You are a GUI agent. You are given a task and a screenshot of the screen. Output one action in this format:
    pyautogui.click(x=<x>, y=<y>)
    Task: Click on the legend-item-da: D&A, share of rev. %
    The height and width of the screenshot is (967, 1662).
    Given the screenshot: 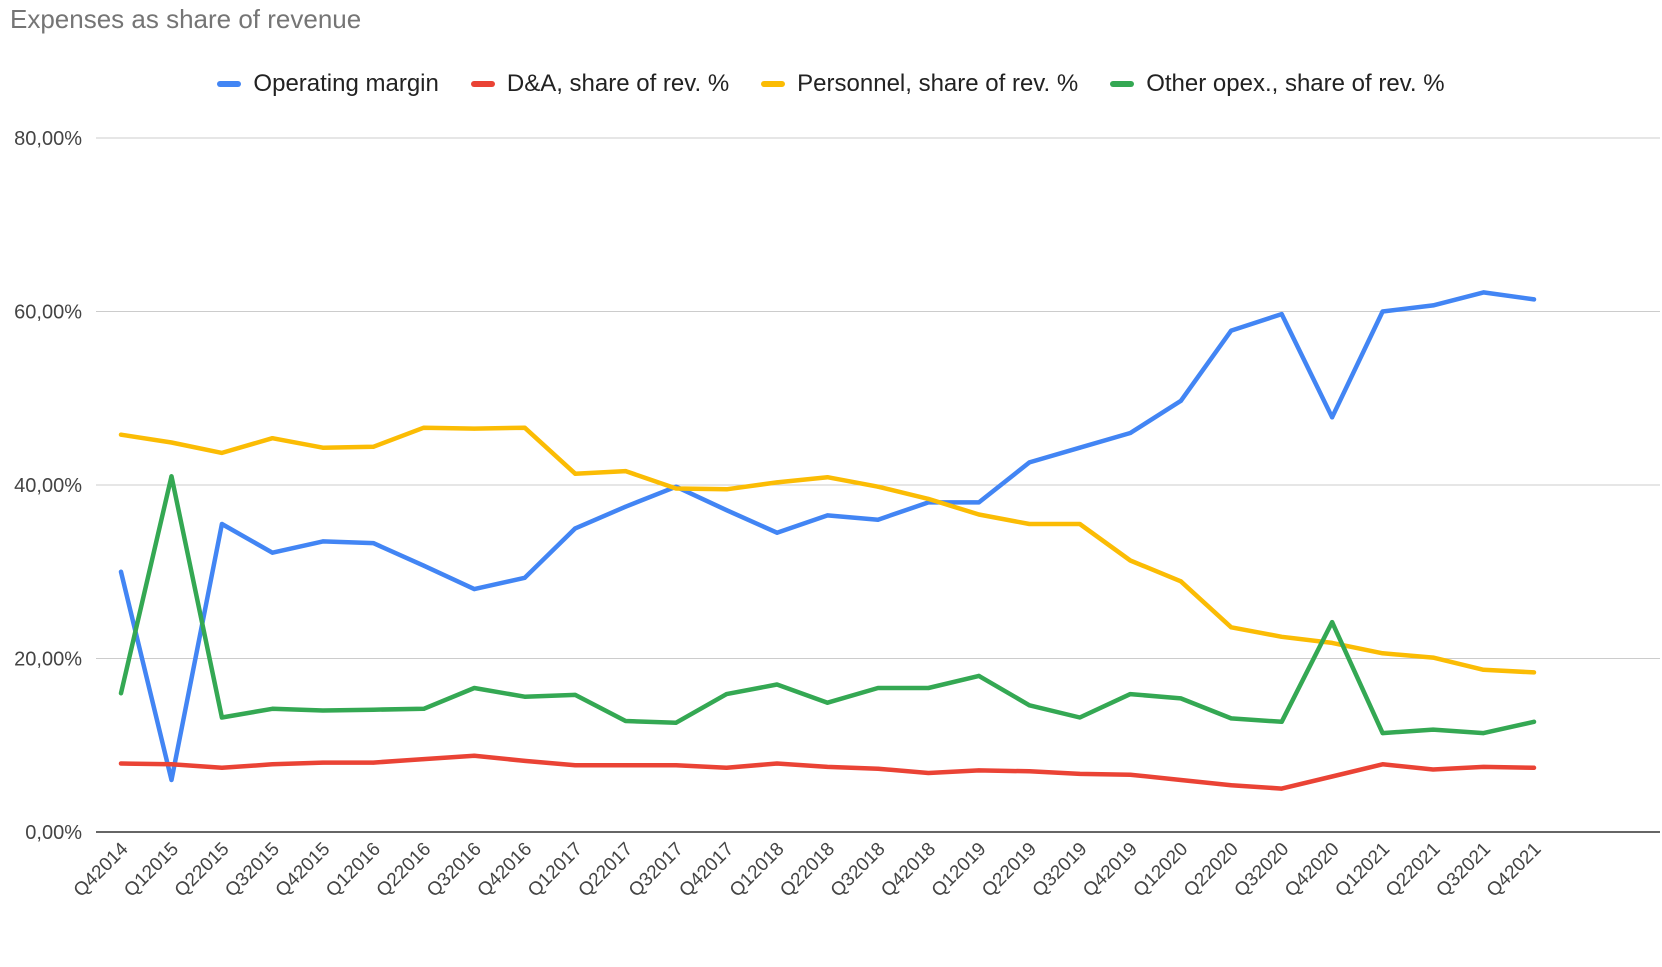 What is the action you would take?
    pyautogui.click(x=599, y=84)
    